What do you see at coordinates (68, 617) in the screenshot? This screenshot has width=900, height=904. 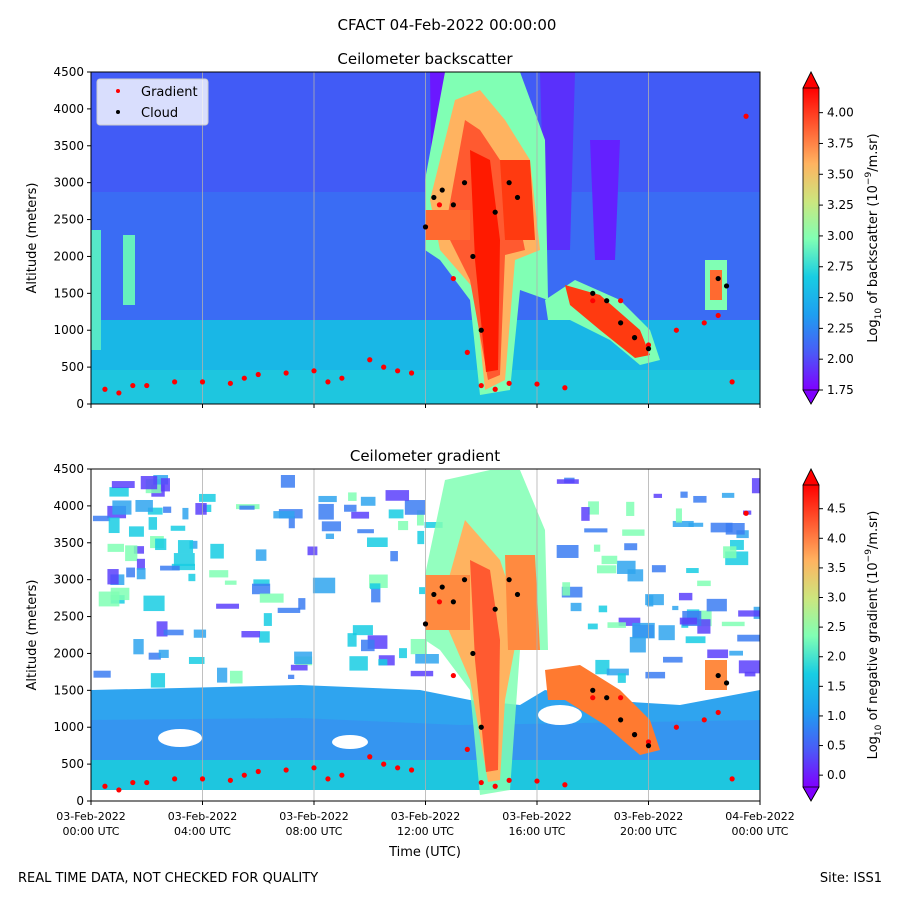 I see `y-tick-label: 2500` at bounding box center [68, 617].